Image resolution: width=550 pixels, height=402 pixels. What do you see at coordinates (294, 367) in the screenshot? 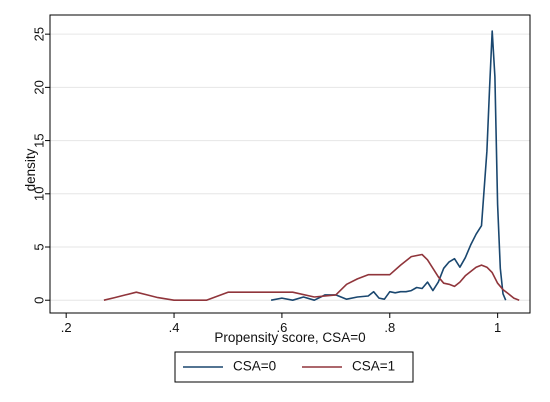
I see `legend: CSA=0 CSA=1` at bounding box center [294, 367].